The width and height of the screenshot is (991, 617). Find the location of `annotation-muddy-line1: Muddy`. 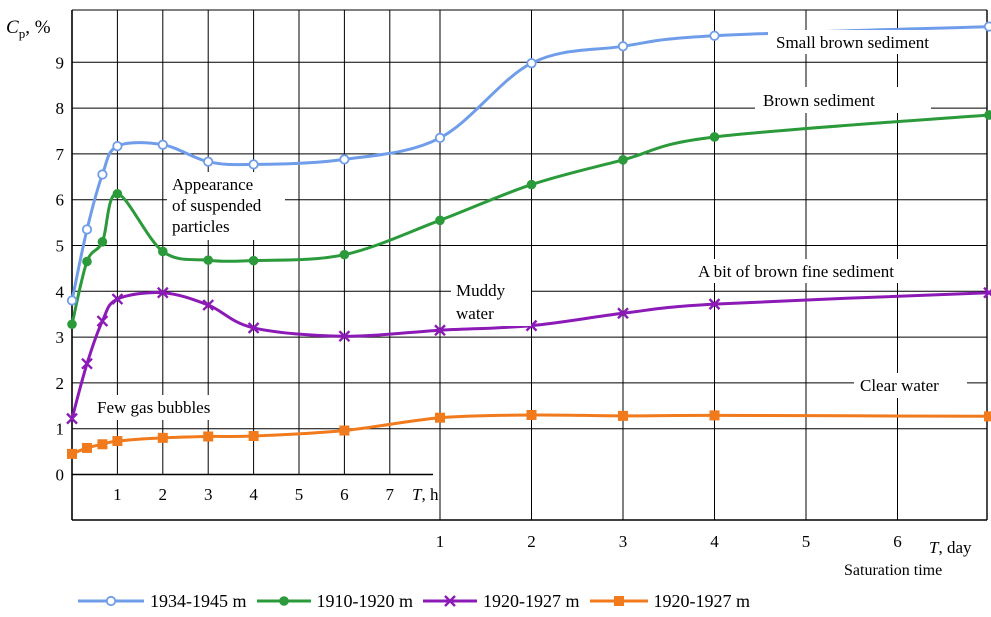

annotation-muddy-line1: Muddy is located at coordinates (481, 290).